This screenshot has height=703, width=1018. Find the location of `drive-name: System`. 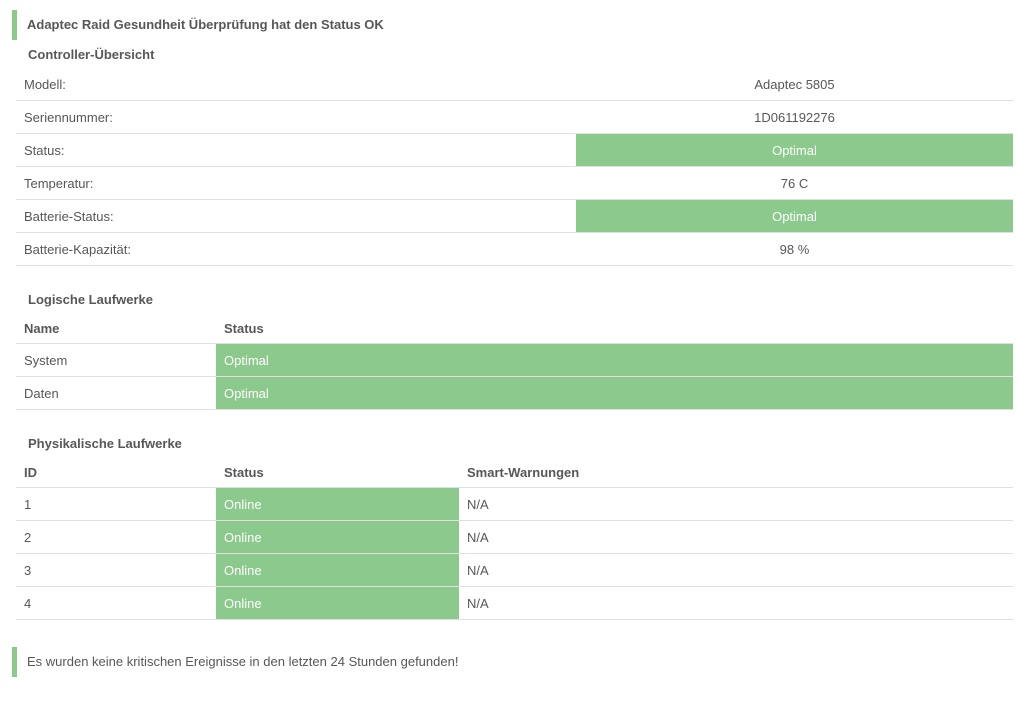

drive-name: System is located at coordinates (116, 360).